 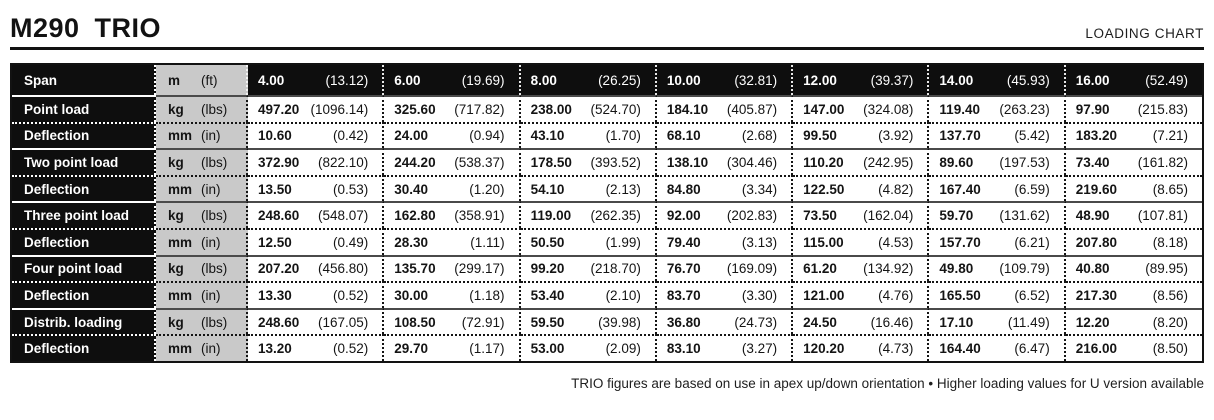 I want to click on value-cell: 84.80 (3.34), so click(x=725, y=188).